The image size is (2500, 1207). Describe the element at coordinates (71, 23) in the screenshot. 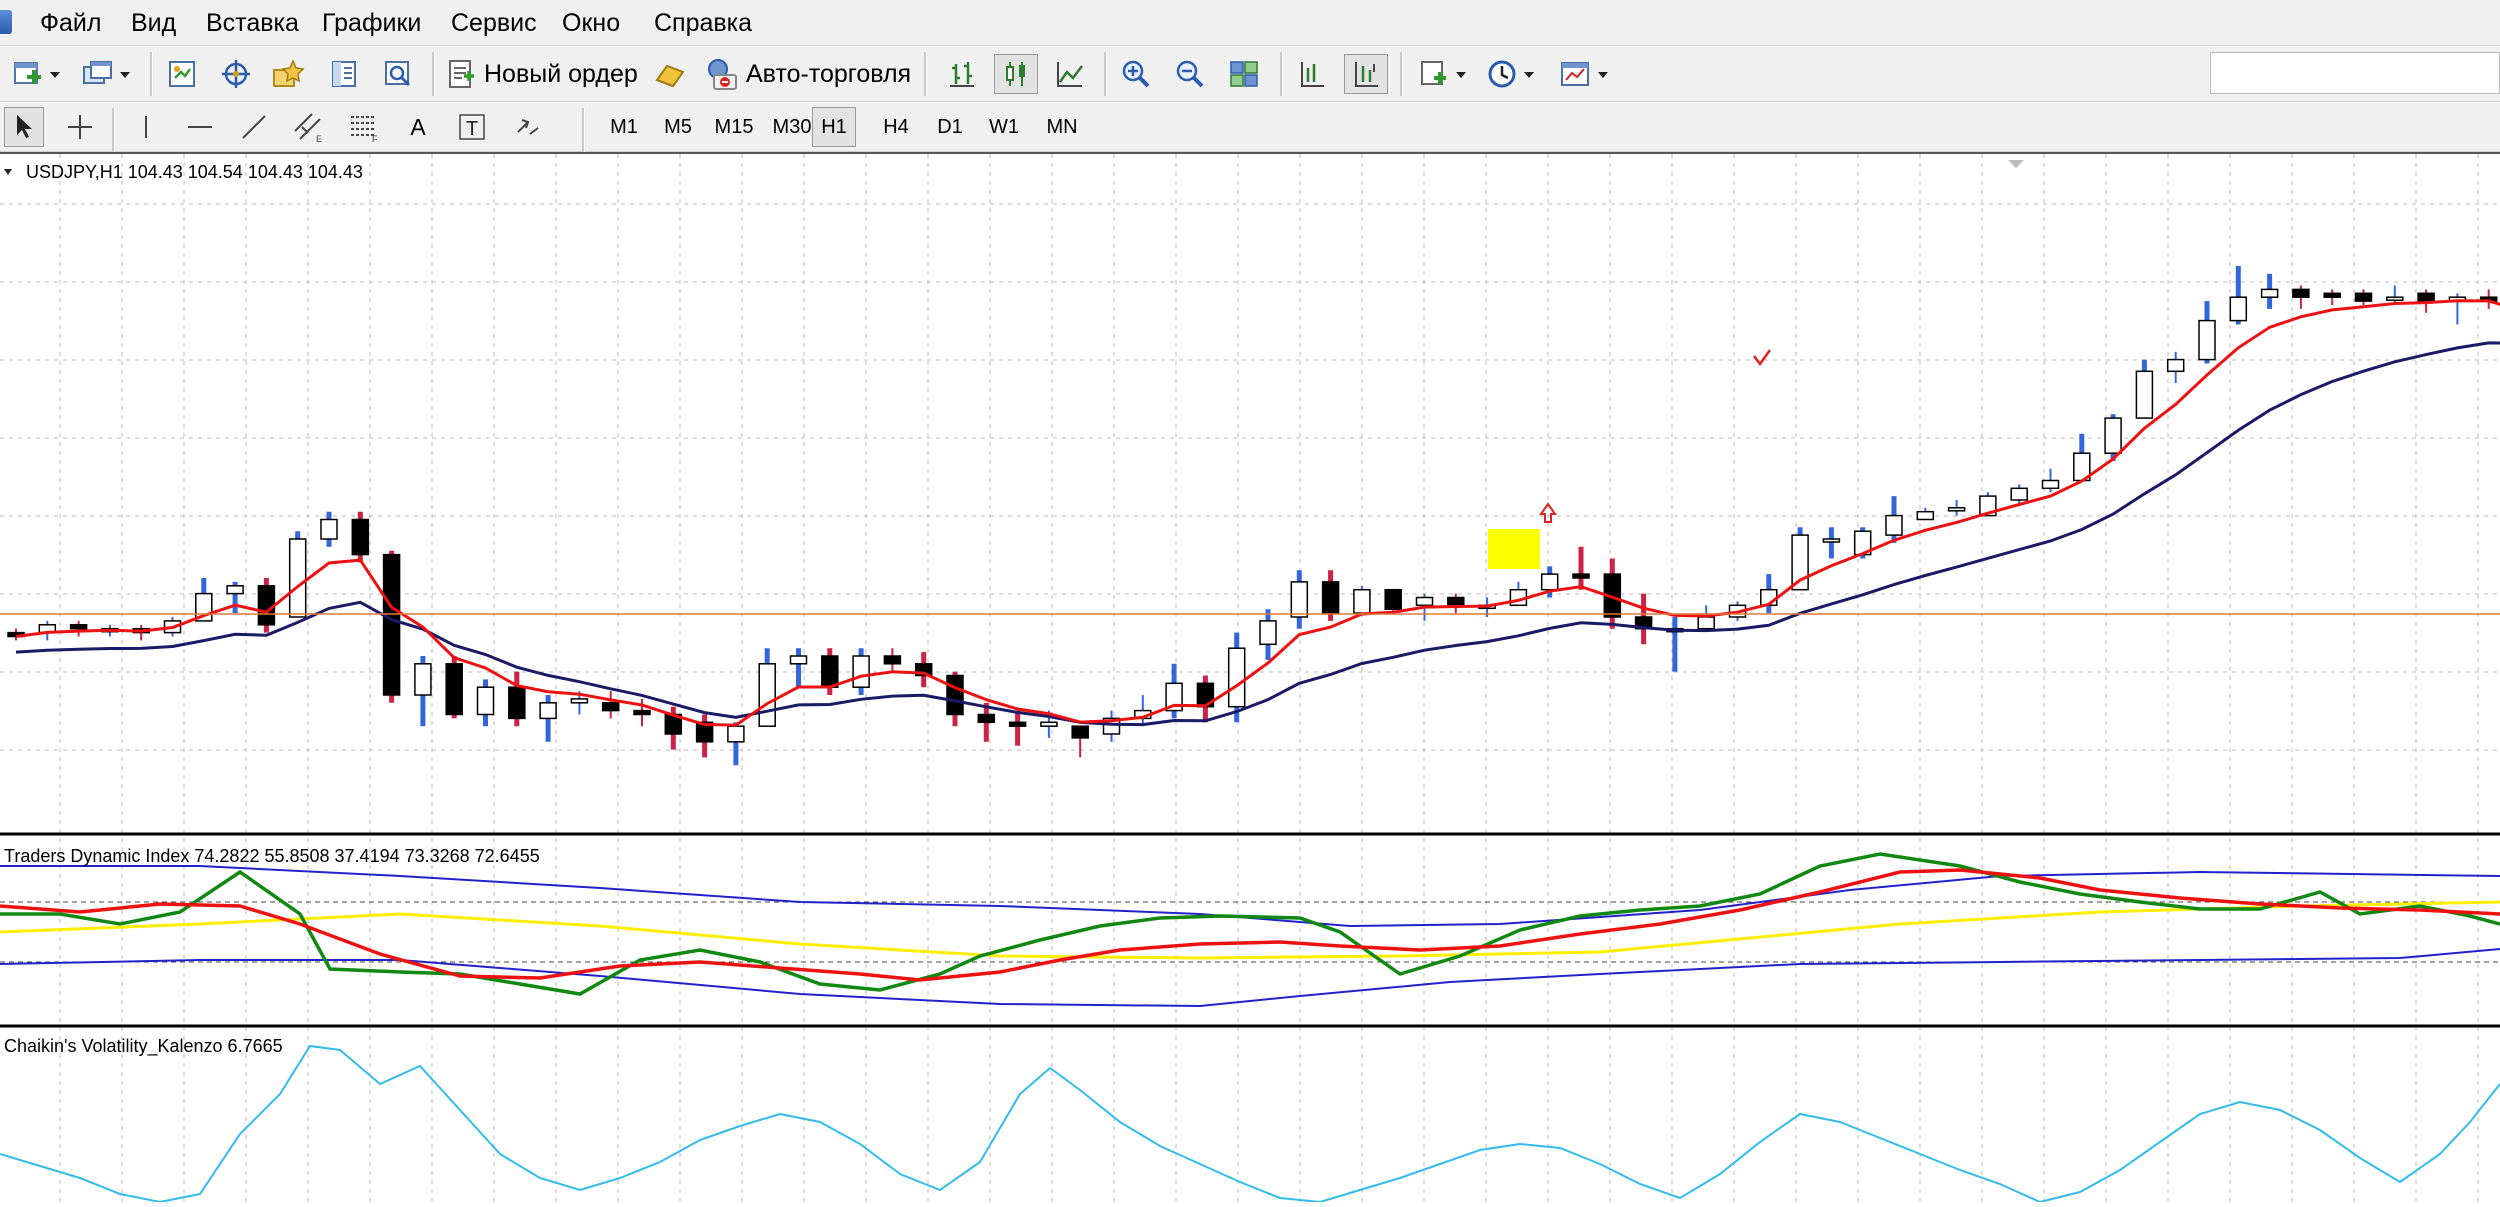

I see `menu-file: Файл` at that location.